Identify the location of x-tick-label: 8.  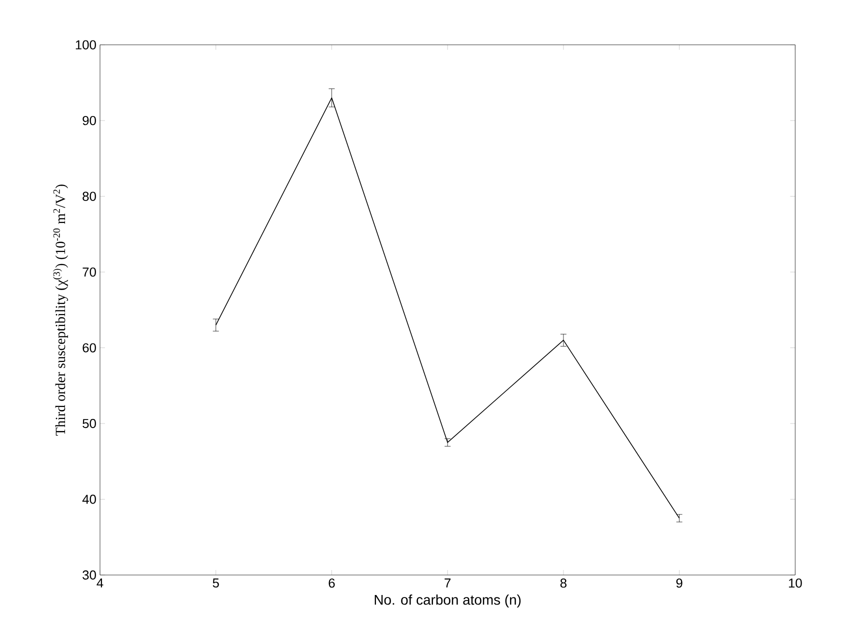
(563, 583).